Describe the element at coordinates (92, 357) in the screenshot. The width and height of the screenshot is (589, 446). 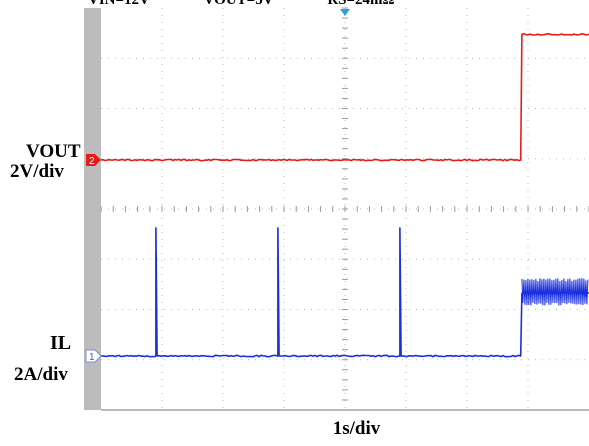
I see `il-marker-number: 1` at that location.